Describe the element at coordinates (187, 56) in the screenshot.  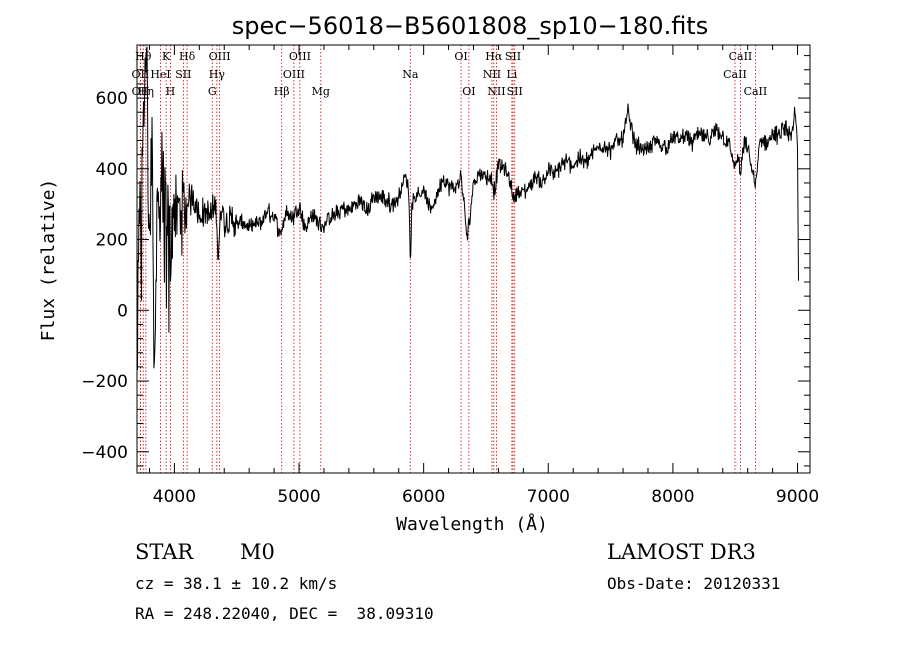
I see `line-marker-label: Hδ` at that location.